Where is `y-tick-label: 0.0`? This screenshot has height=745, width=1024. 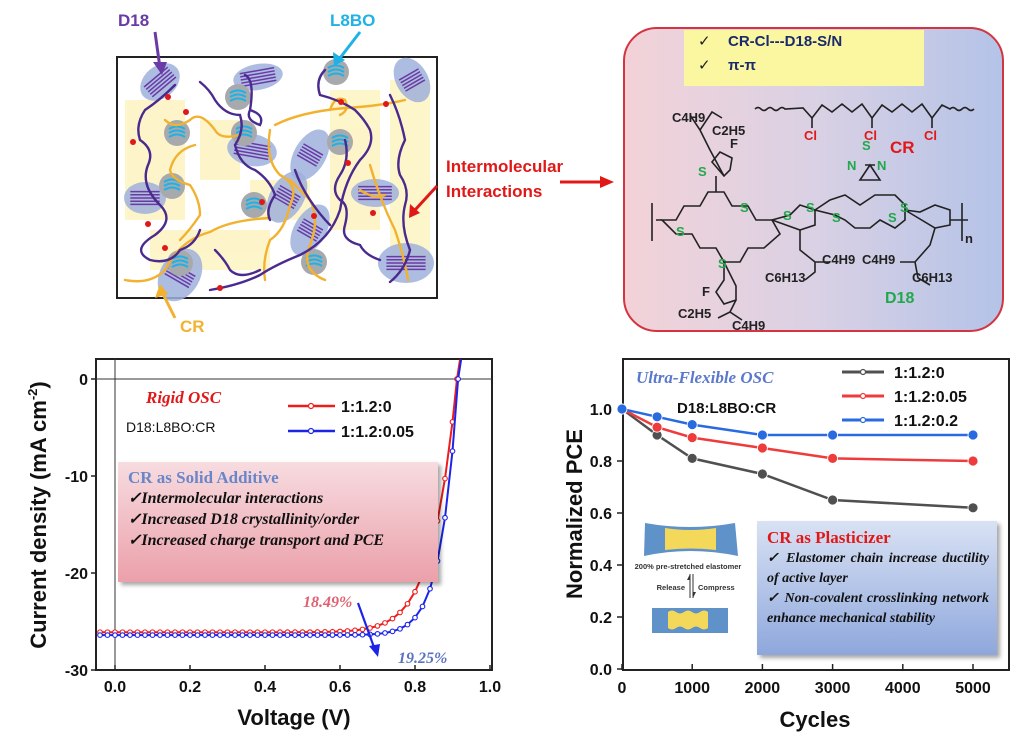 y-tick-label: 0.0 is located at coordinates (601, 670).